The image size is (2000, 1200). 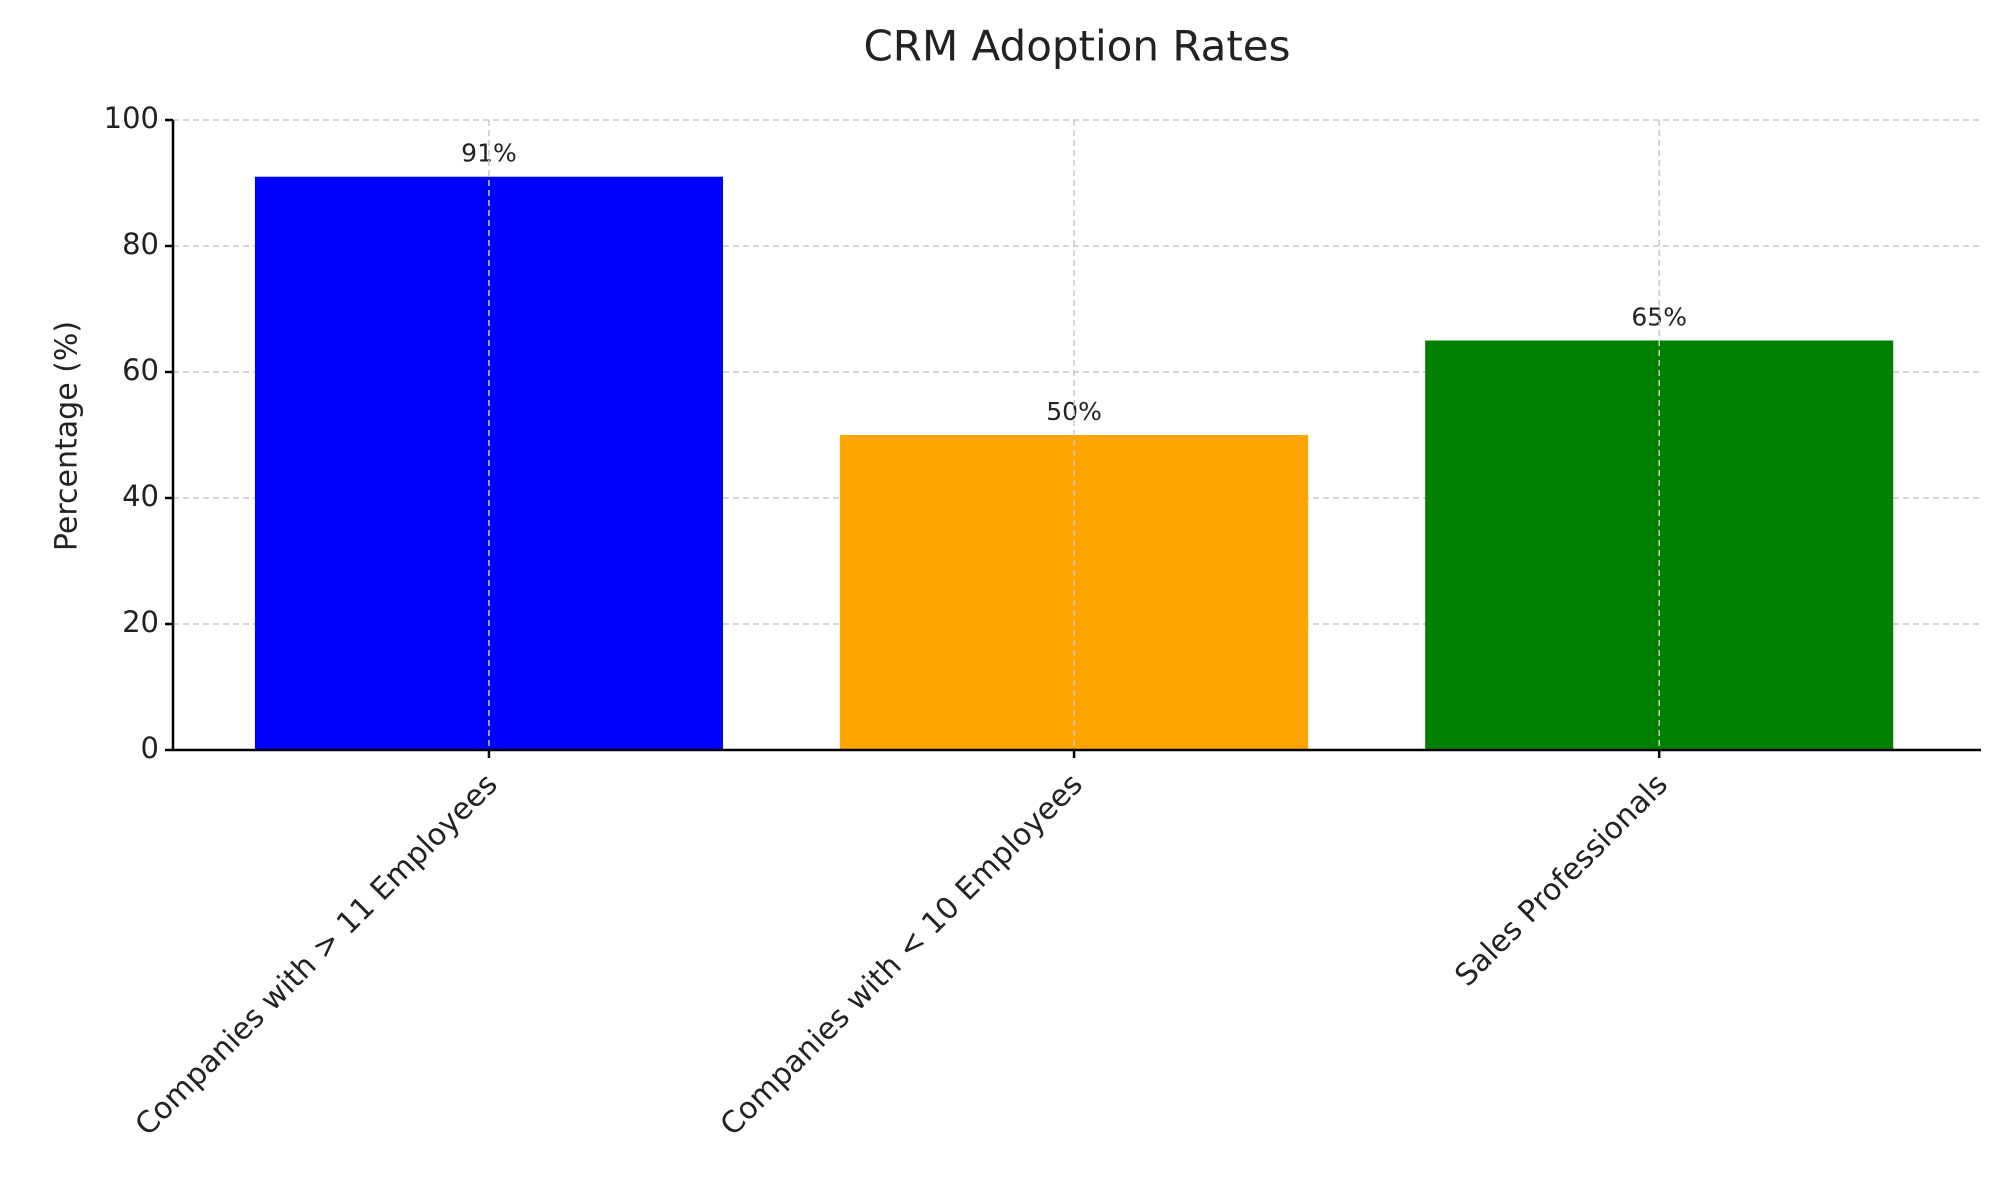 I want to click on y-axis-label: Percentage (%), so click(x=67, y=436).